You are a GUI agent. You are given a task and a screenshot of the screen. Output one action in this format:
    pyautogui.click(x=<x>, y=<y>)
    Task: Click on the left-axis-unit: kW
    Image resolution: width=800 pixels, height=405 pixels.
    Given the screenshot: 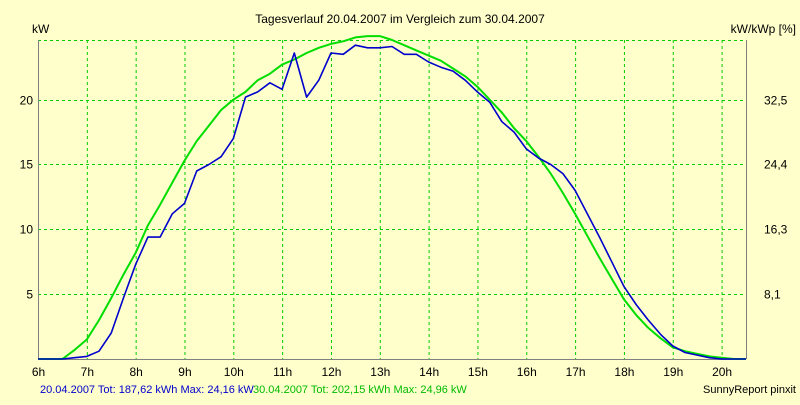 What is the action you would take?
    pyautogui.click(x=41, y=29)
    